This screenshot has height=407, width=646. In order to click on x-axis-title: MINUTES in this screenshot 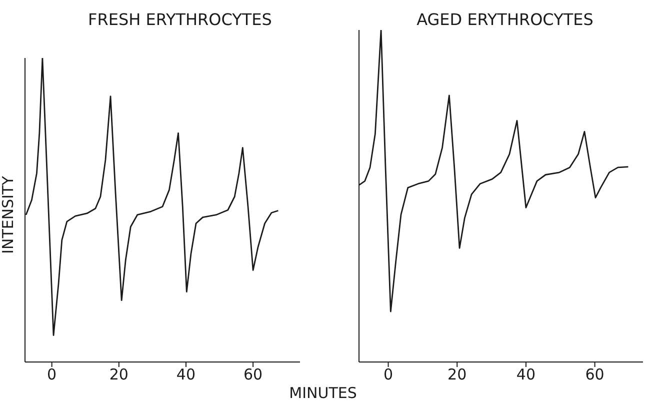, I will do `click(323, 393)`.